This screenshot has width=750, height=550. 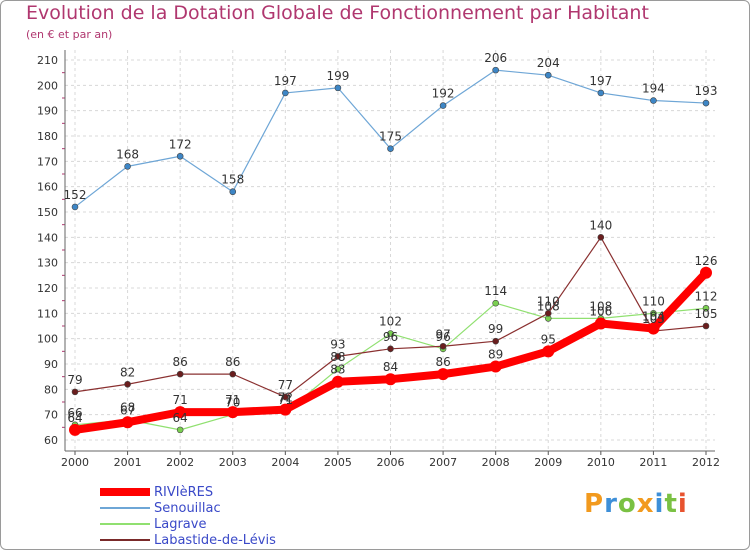 I want to click on data-label: 67, so click(x=127, y=410).